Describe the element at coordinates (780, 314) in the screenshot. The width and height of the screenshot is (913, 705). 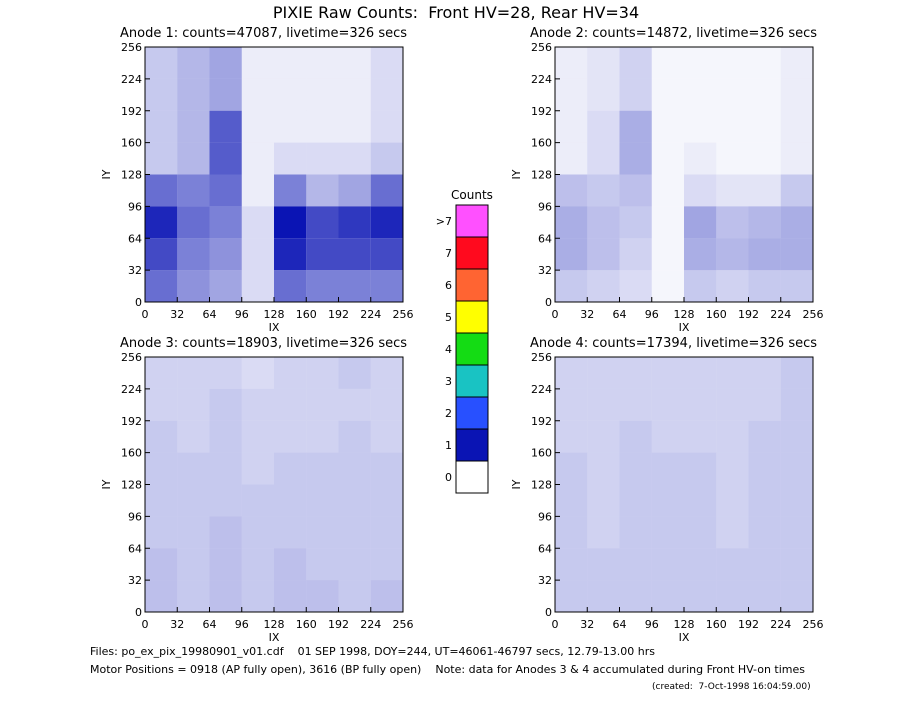
I see `x-tick-label: 224` at that location.